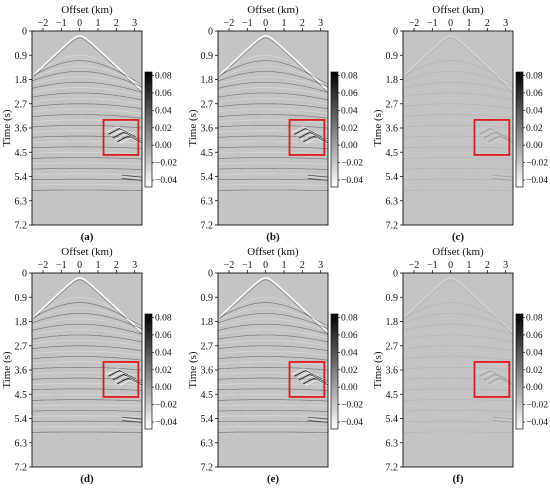 The width and height of the screenshot is (550, 488). Describe the element at coordinates (21, 129) in the screenshot. I see `y-tick-label: 3.6` at that location.